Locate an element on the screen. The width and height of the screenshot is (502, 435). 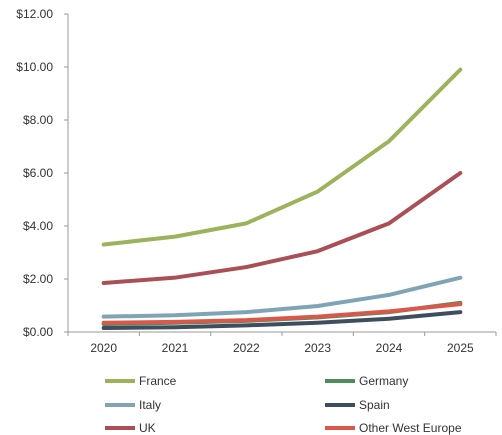
x-tick-label: 2021 is located at coordinates (175, 348).